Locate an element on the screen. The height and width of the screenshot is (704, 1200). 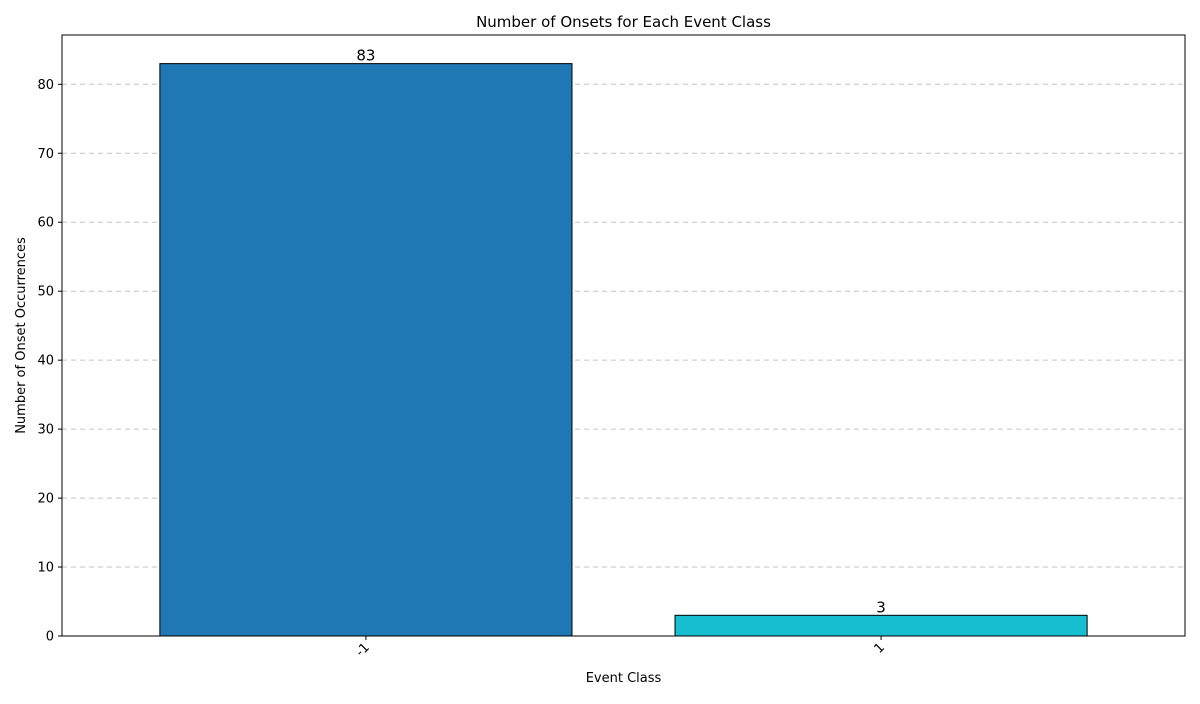
y-tick-label: 50 is located at coordinates (45, 292).